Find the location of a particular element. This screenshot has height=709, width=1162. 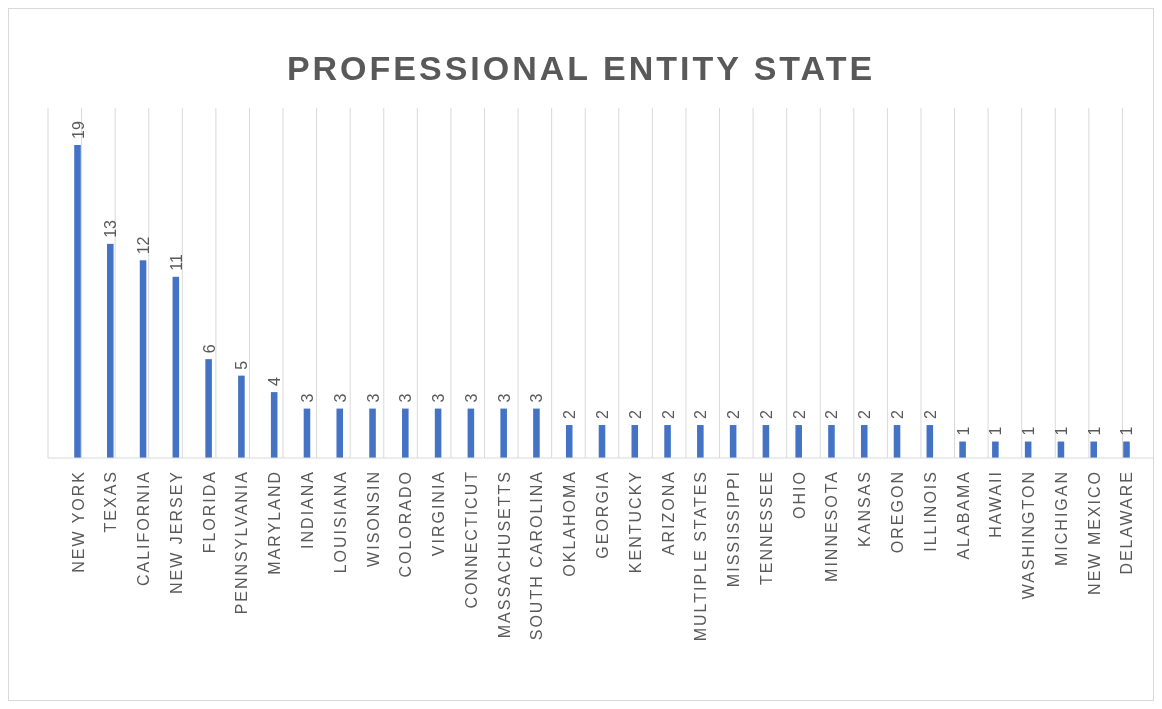

data-label: 4 is located at coordinates (275, 382).